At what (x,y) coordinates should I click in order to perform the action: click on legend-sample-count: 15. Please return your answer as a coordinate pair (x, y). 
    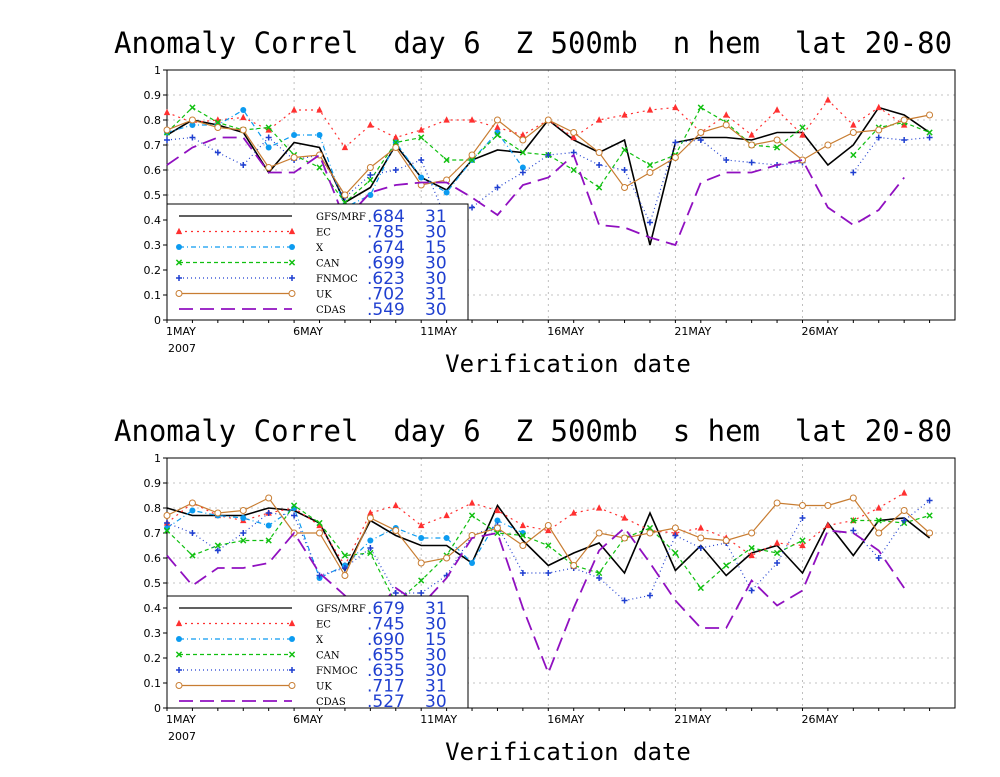
    Looking at the image, I should click on (436, 248).